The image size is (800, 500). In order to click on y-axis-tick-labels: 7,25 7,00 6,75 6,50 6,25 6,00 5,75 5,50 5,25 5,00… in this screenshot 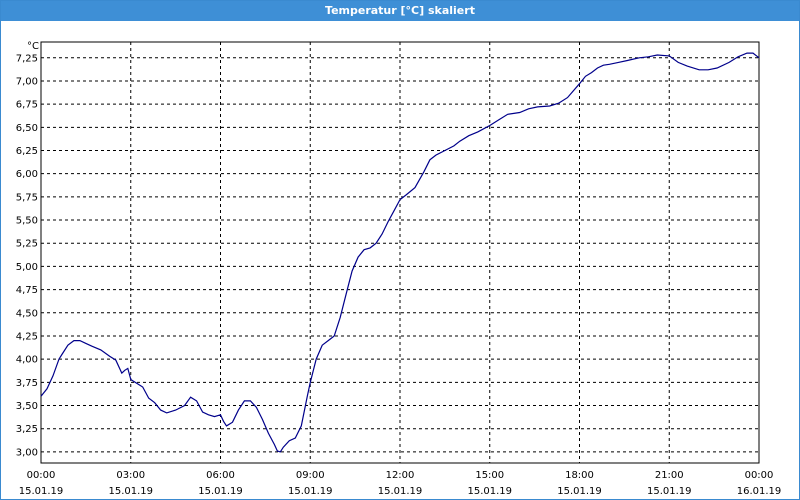, I will do `click(27, 255)`.